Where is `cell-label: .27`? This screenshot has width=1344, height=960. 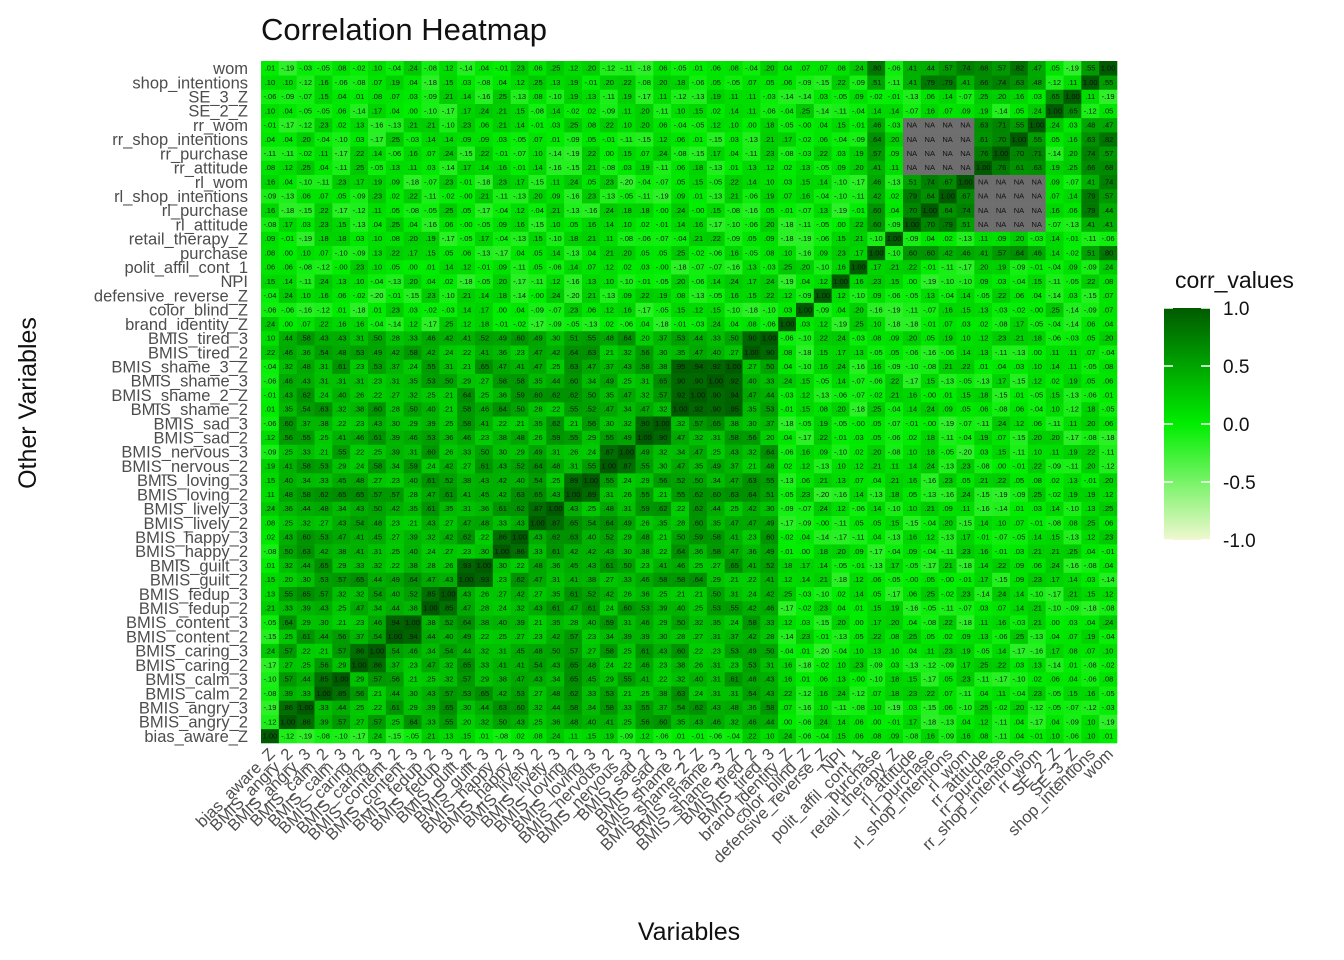 cell-label: .27 is located at coordinates (609, 579).